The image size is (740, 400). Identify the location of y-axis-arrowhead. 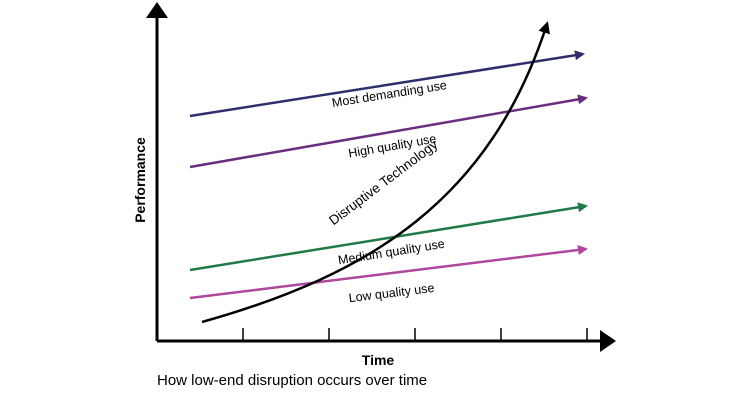
(157, 10).